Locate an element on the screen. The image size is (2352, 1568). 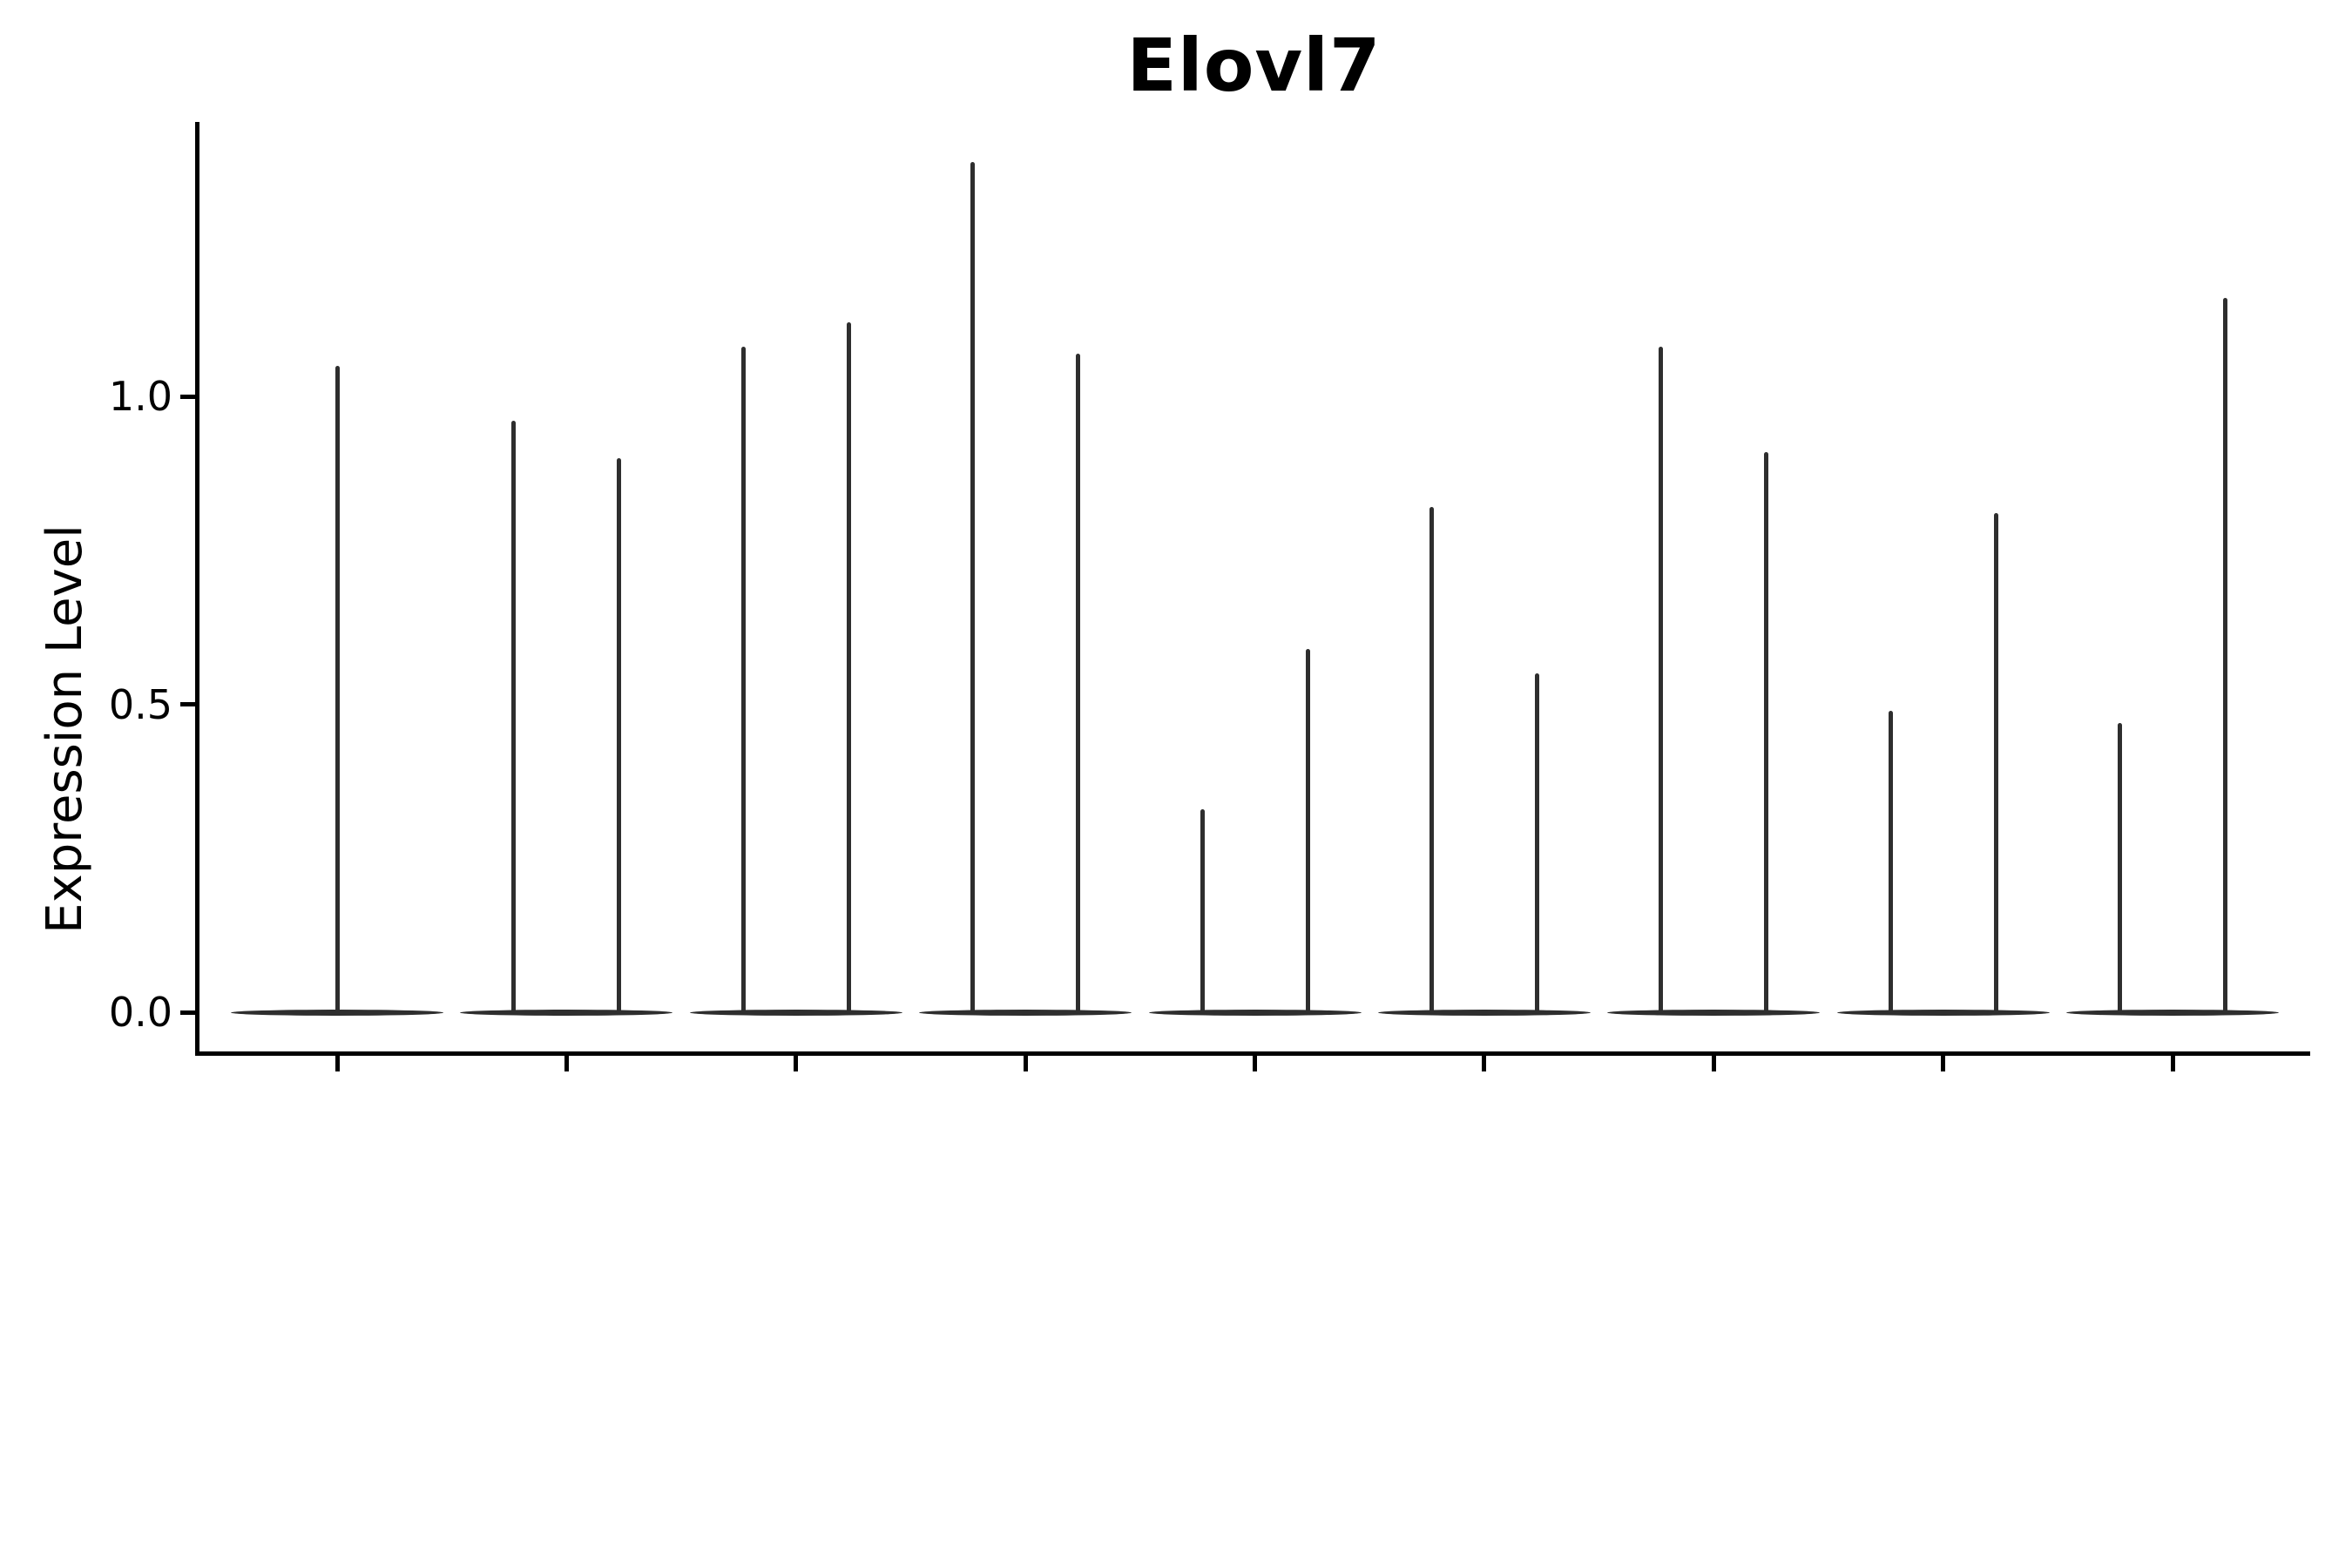
chart-title: Elovl7 is located at coordinates (1254, 66).